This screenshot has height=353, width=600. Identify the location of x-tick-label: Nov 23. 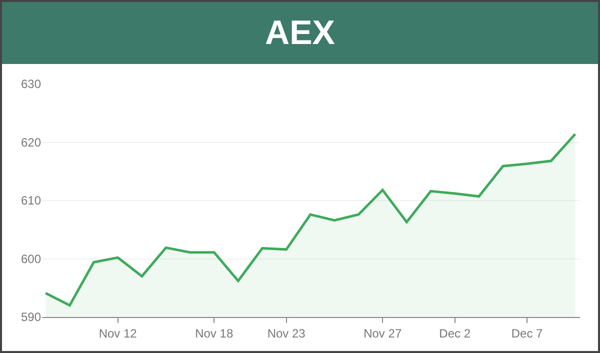
(286, 333).